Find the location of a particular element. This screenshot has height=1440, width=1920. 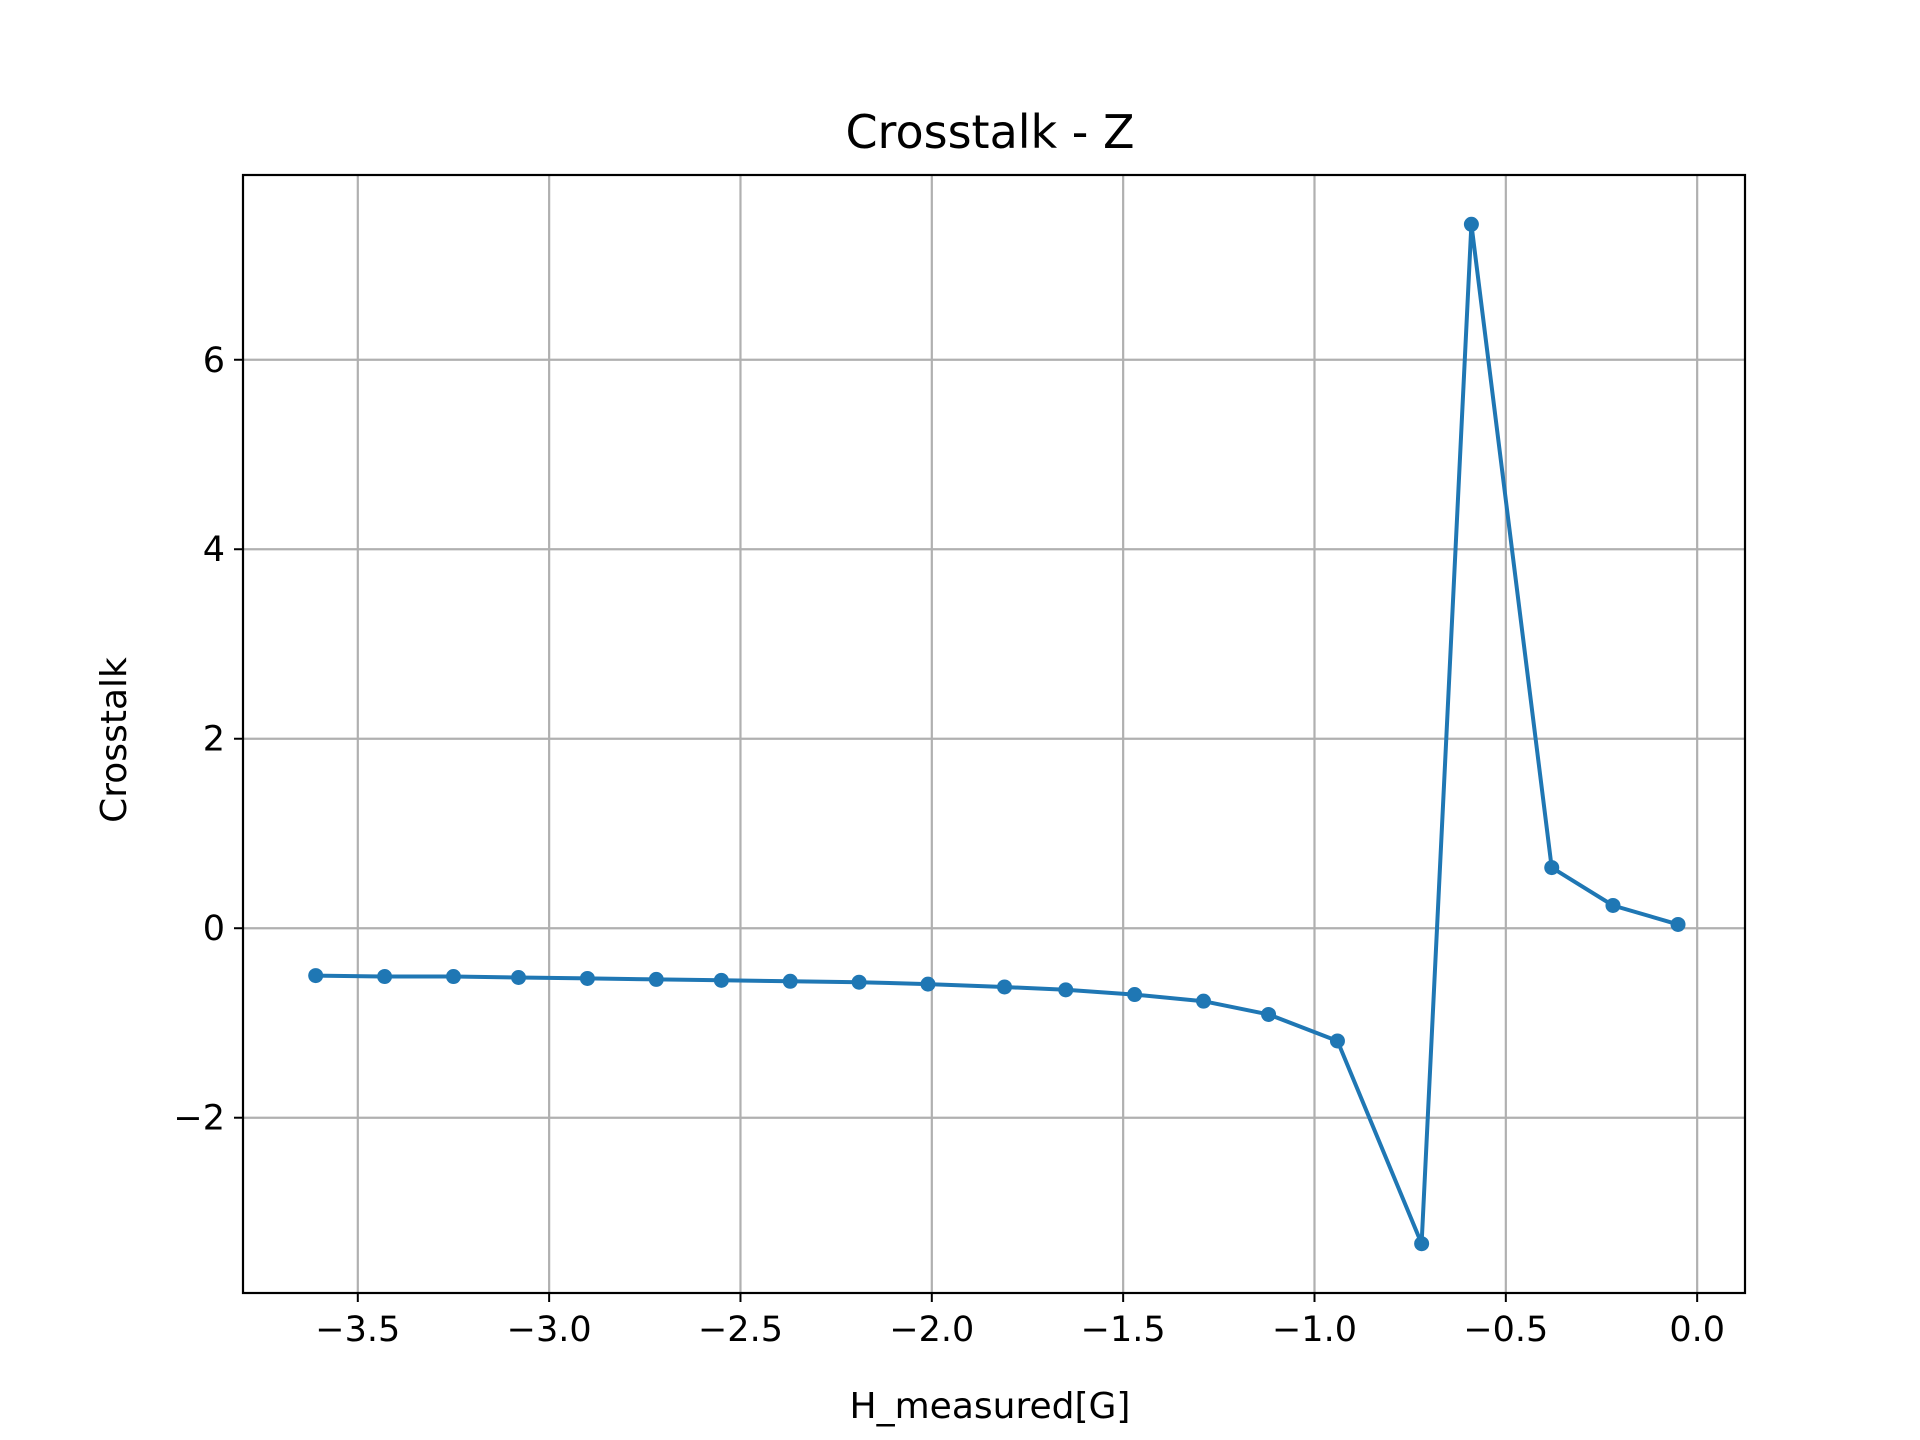

y-axis-label: Crosstalk is located at coordinates (114, 740).